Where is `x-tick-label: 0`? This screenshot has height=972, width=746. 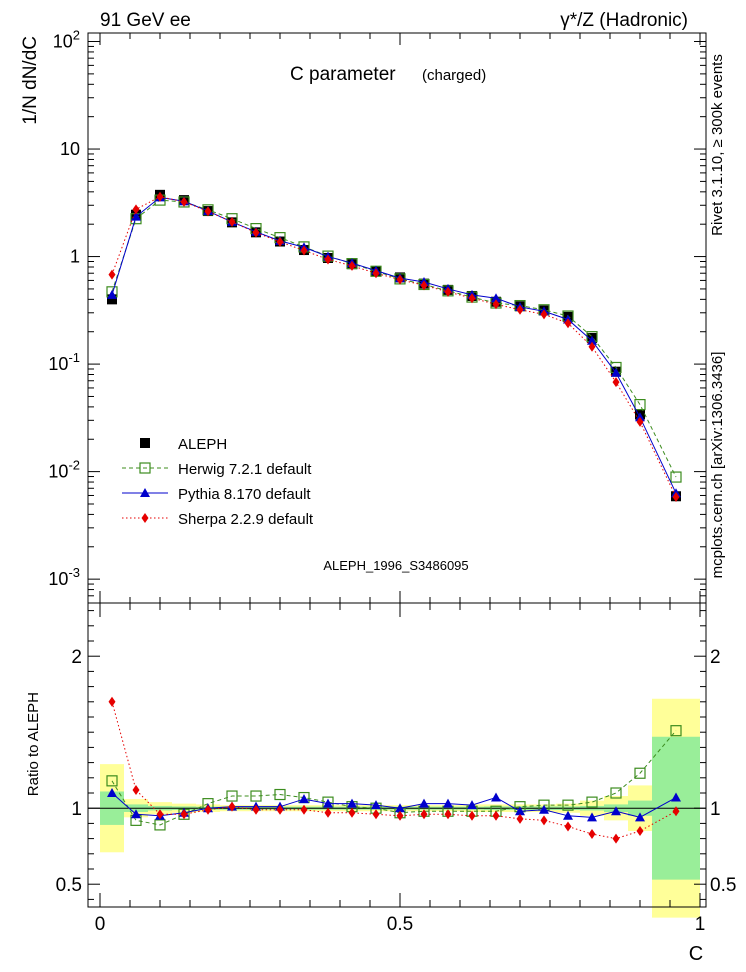 x-tick-label: 0 is located at coordinates (100, 924).